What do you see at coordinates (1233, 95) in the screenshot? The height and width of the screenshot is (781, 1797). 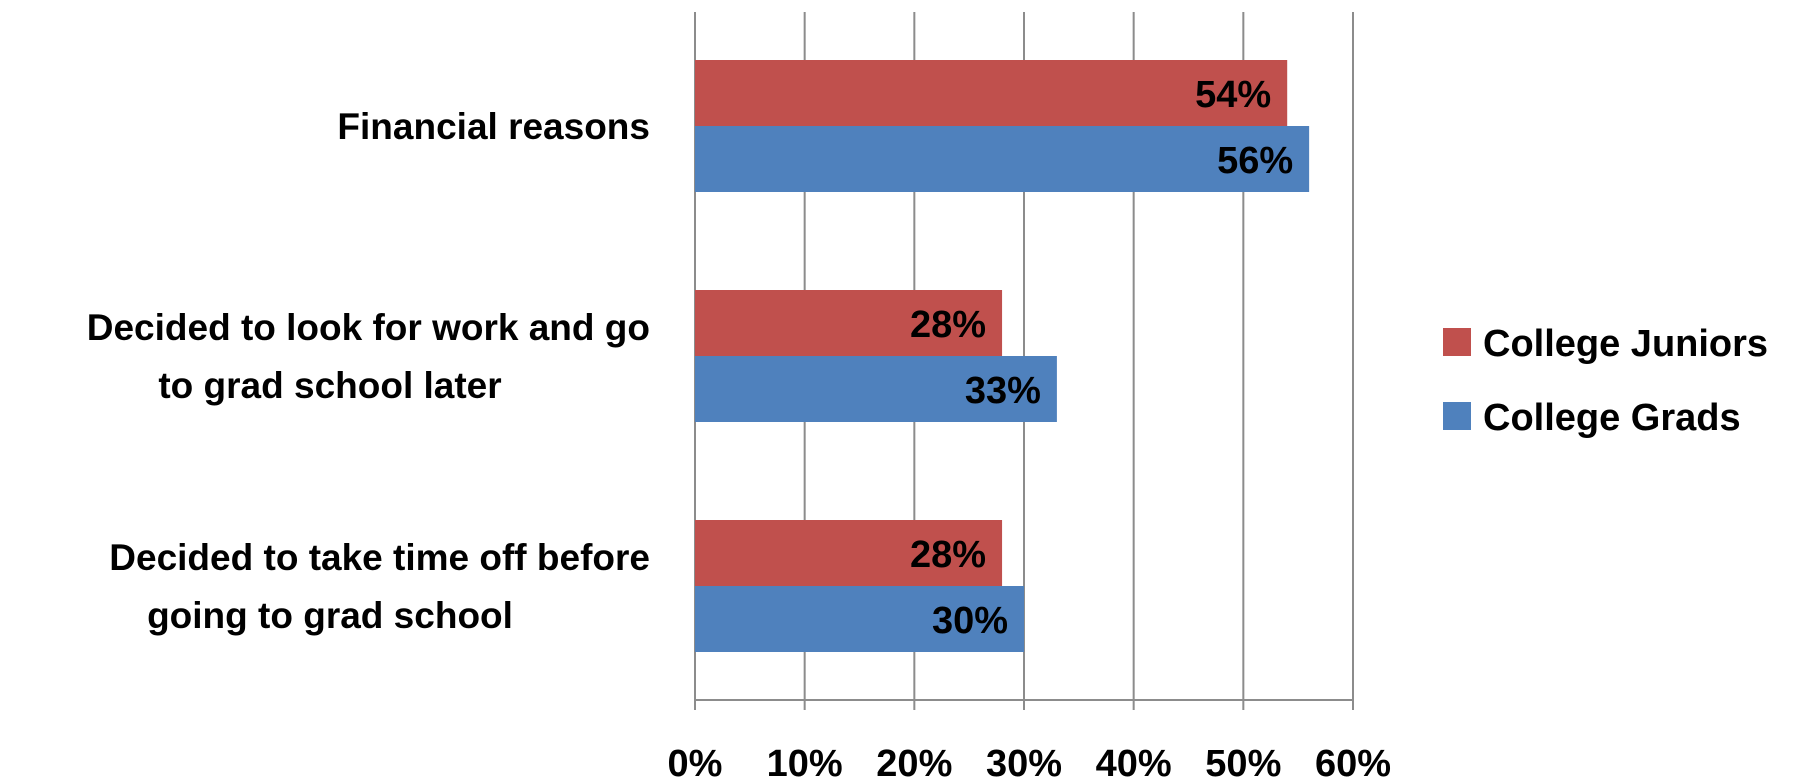 I see `data-label: 54%` at bounding box center [1233, 95].